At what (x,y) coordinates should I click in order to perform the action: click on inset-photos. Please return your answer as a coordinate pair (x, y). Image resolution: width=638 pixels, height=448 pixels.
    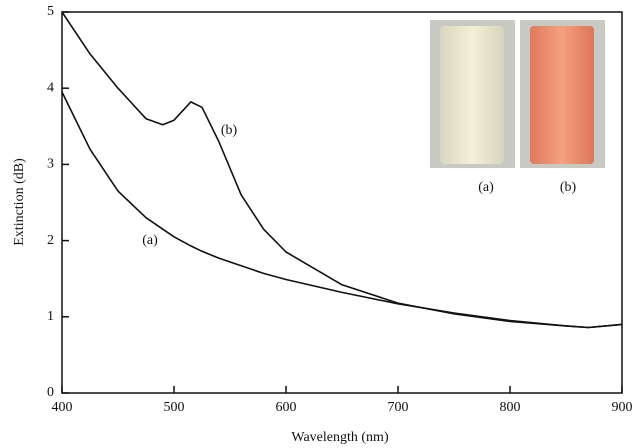
    Looking at the image, I should click on (517, 94).